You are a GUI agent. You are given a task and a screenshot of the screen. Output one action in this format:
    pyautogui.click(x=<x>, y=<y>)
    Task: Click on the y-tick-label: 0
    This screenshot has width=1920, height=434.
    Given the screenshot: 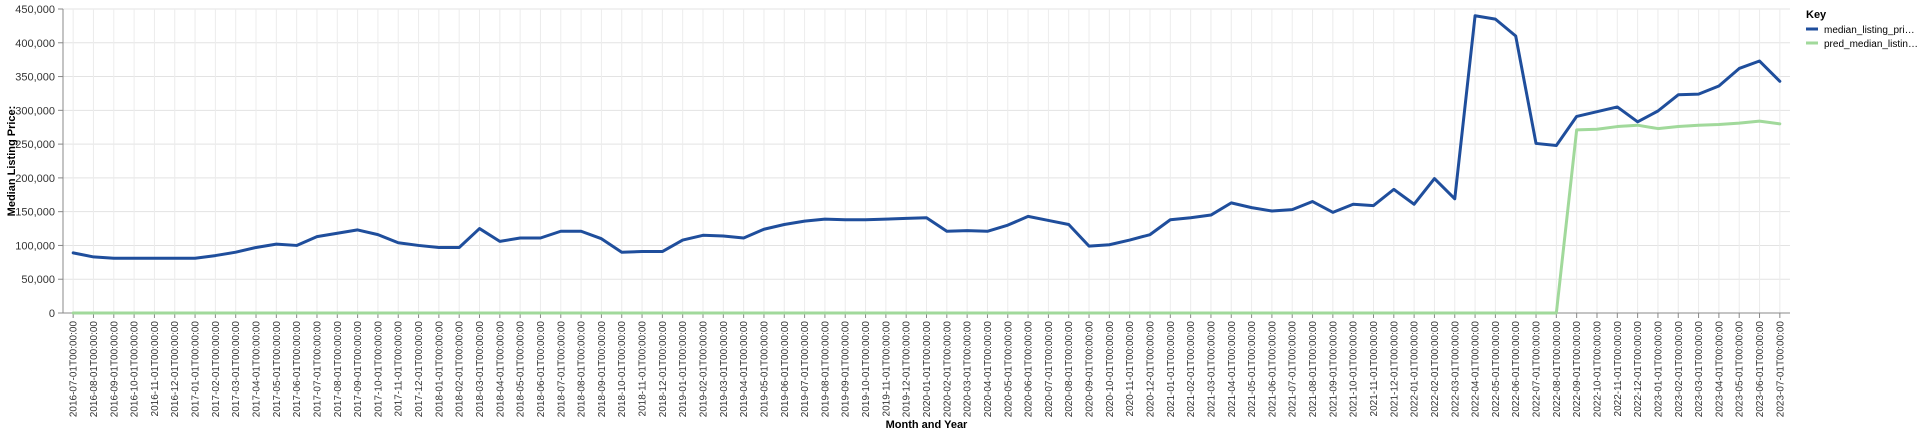 What is the action you would take?
    pyautogui.click(x=52, y=314)
    